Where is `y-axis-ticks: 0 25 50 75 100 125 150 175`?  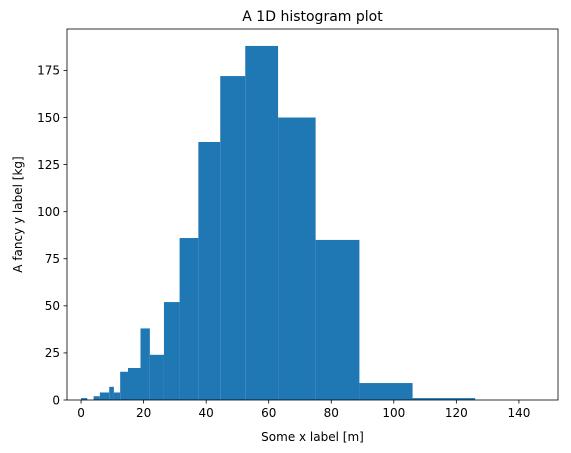
y-axis-ticks: 0 25 50 75 100 125 150 175 is located at coordinates (52, 235).